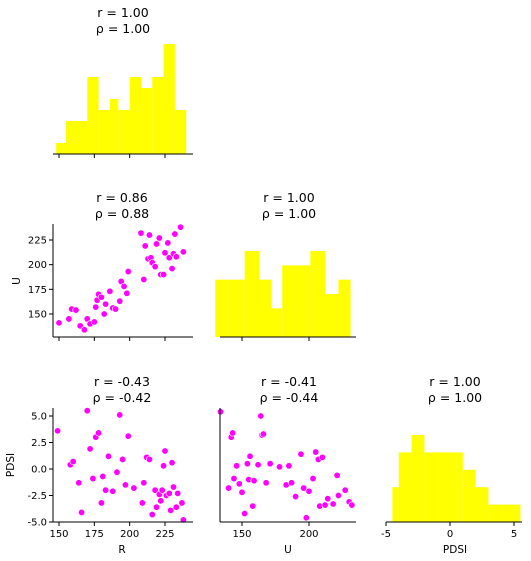  Describe the element at coordinates (123, 28) in the screenshot. I see `panel-r-hist-subtitle: ρ = 1.00` at that location.